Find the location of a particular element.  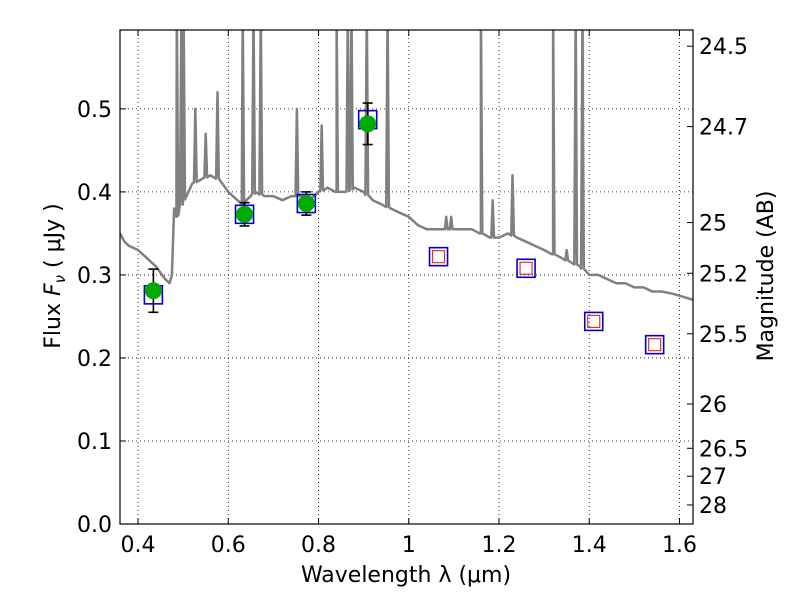

y2-tick-labels: 24.5 24.7 25 25.2 25.5 26 26.5 27 28 is located at coordinates (723, 277).